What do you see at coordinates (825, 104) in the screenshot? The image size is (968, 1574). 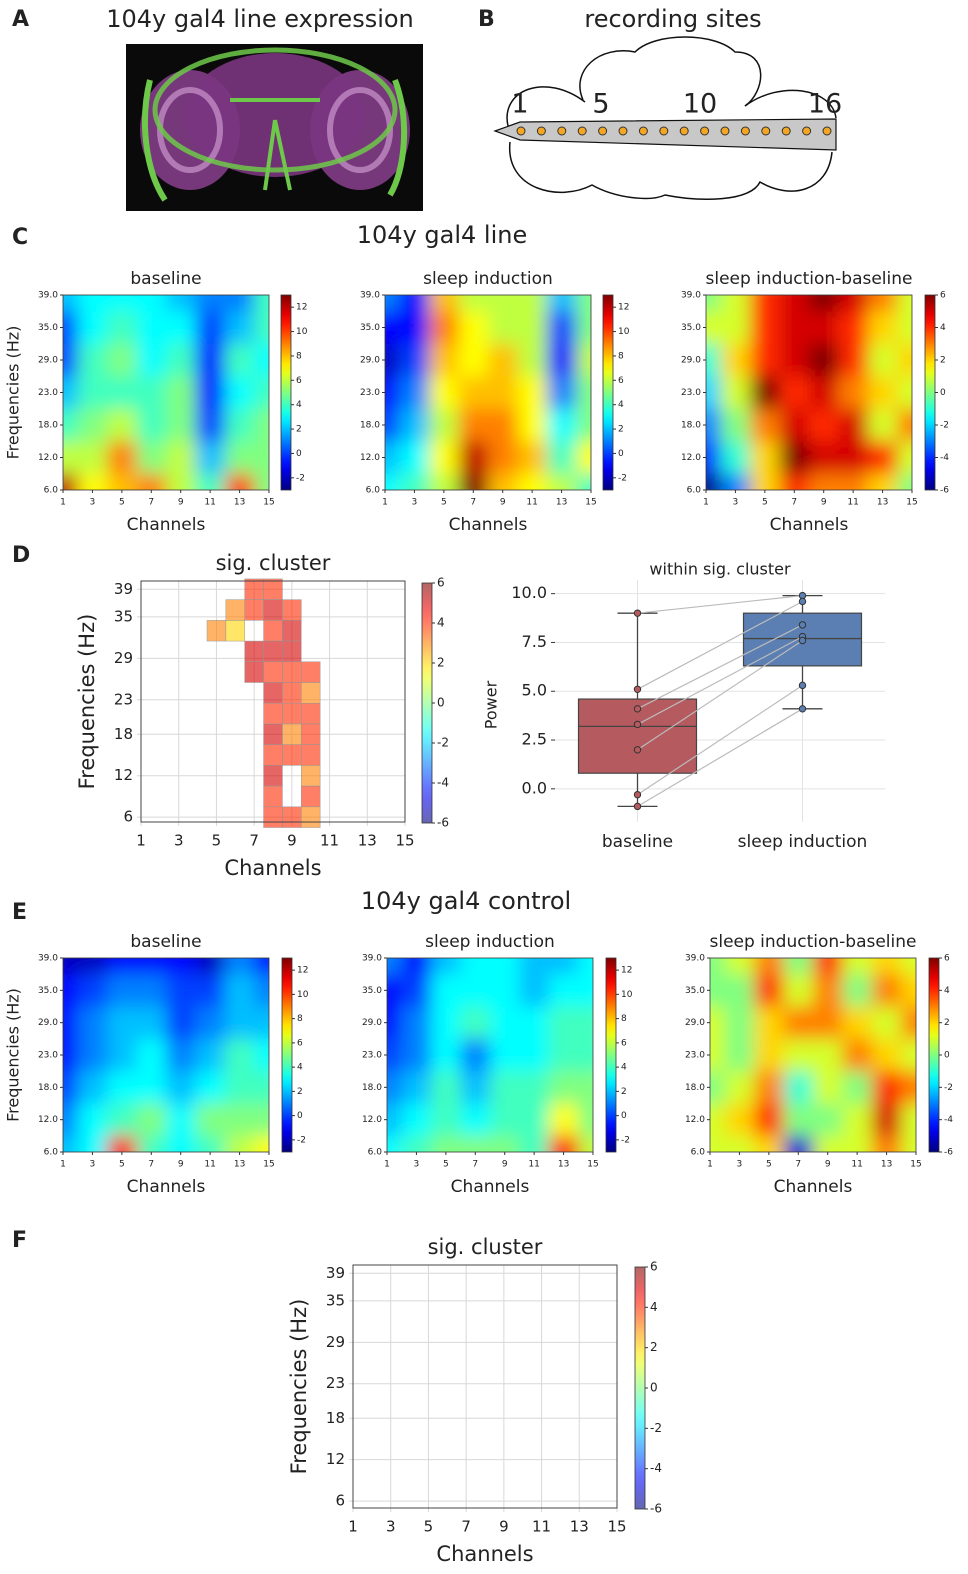 I see `site-label: 16` at bounding box center [825, 104].